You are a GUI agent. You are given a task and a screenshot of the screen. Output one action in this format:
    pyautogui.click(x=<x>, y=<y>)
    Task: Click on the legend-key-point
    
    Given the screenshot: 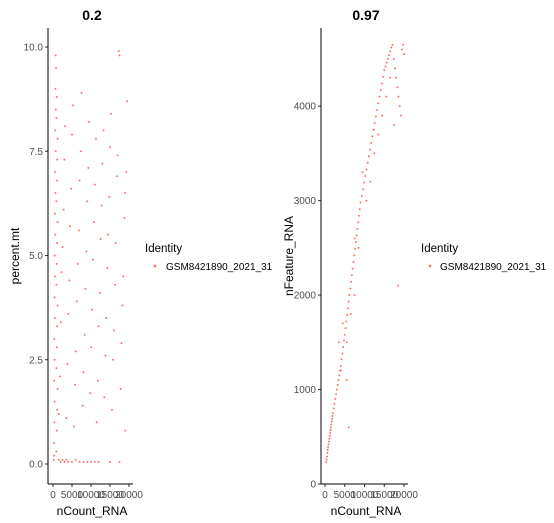 What is the action you would take?
    pyautogui.click(x=155, y=266)
    